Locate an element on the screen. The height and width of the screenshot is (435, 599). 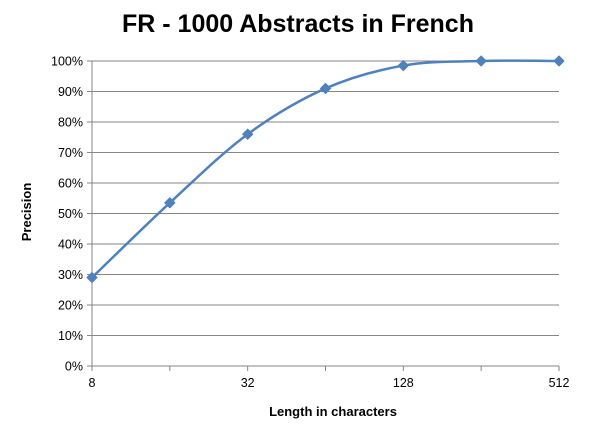
x-axis-title: Length in characters is located at coordinates (333, 411).